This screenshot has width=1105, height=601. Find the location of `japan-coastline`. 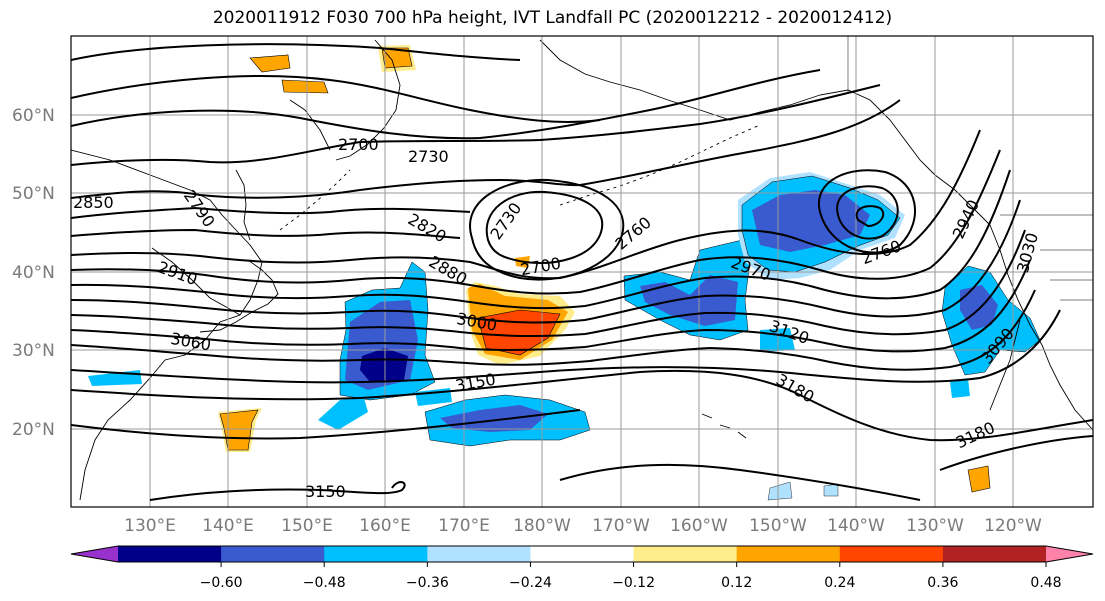

japan-coastline is located at coordinates (239, 296).